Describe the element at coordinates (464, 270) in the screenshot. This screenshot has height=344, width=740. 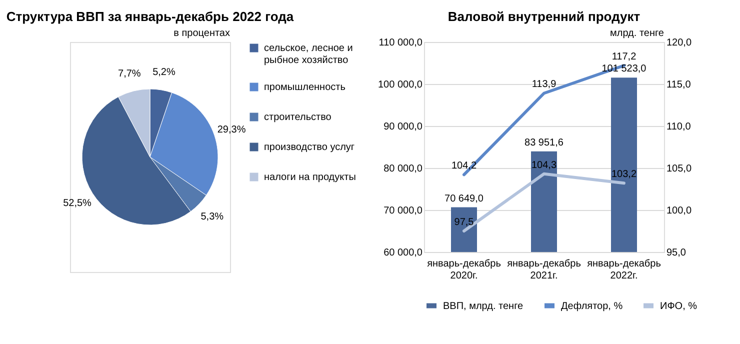
I see `x-tick-label: январь-декабрь 2020г.` at that location.